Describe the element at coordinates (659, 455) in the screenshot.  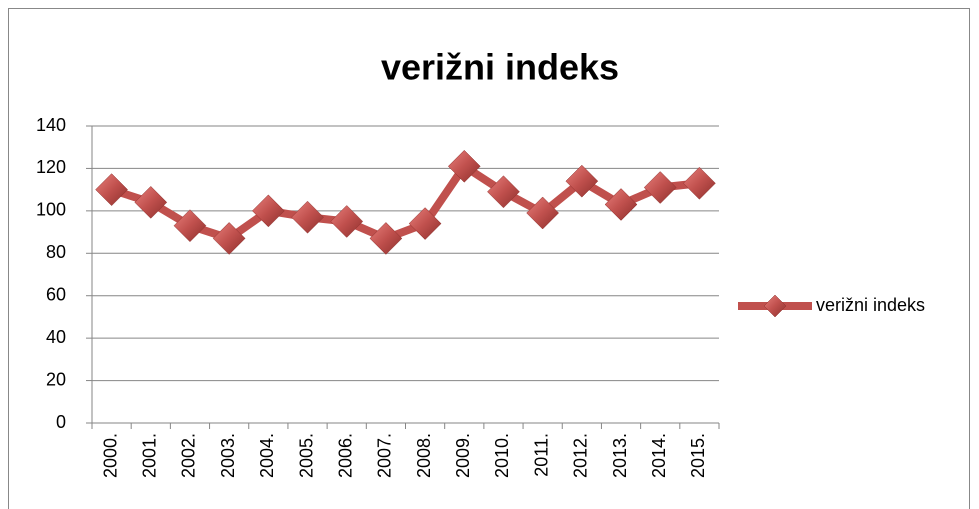
I see `x-tick-label: 2014.` at that location.